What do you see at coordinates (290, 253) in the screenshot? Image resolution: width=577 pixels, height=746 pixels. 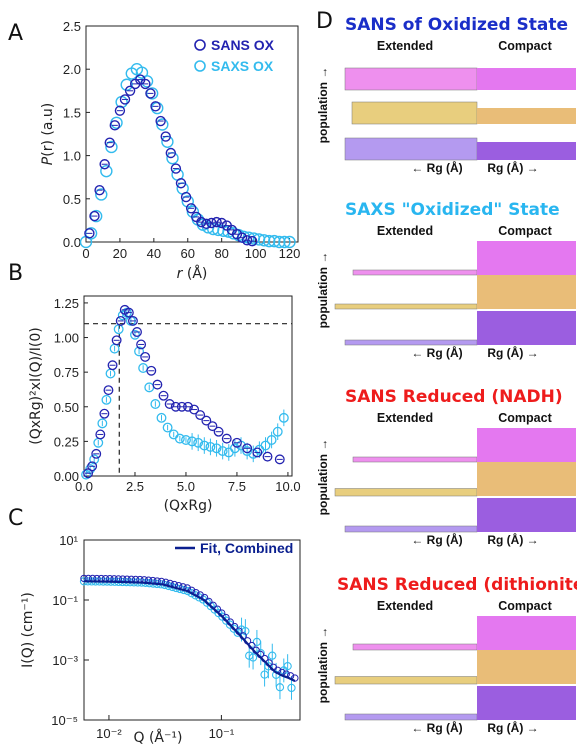 I see `x-tick-label-a: 120` at bounding box center [290, 253].